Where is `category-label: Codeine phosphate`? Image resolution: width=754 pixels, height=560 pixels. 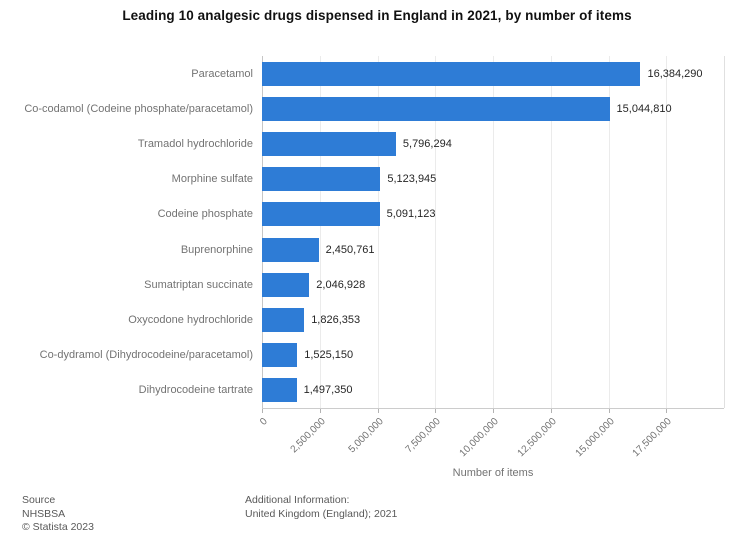
category-label: Codeine phosphate is located at coordinates (205, 214).